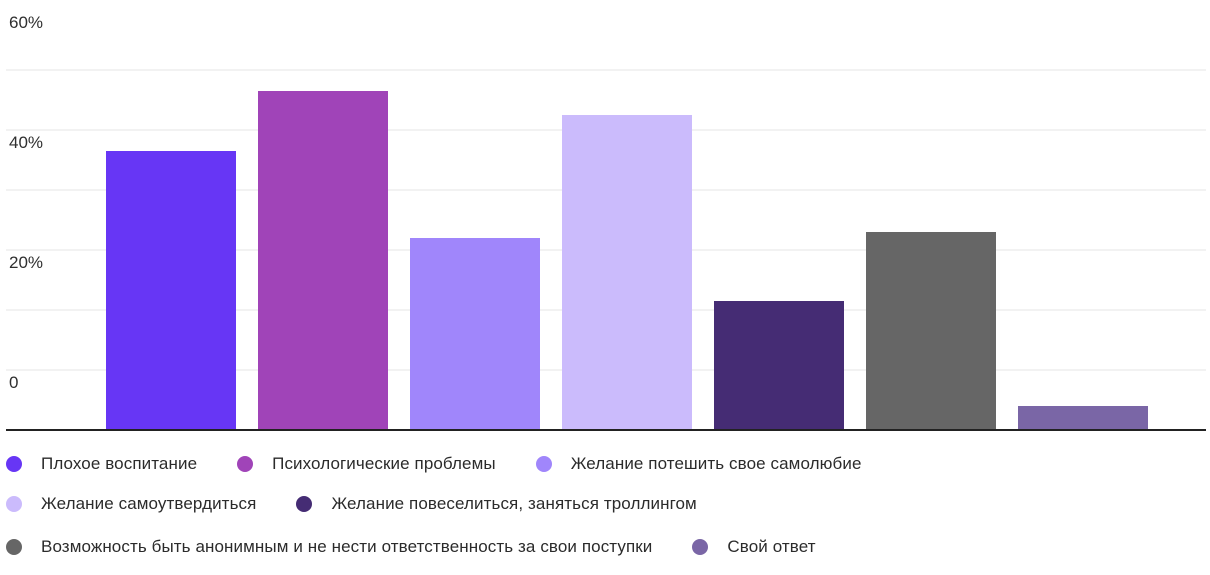 The image size is (1210, 575). Describe the element at coordinates (384, 463) in the screenshot. I see `legend-label: Психологические проблемы` at that location.